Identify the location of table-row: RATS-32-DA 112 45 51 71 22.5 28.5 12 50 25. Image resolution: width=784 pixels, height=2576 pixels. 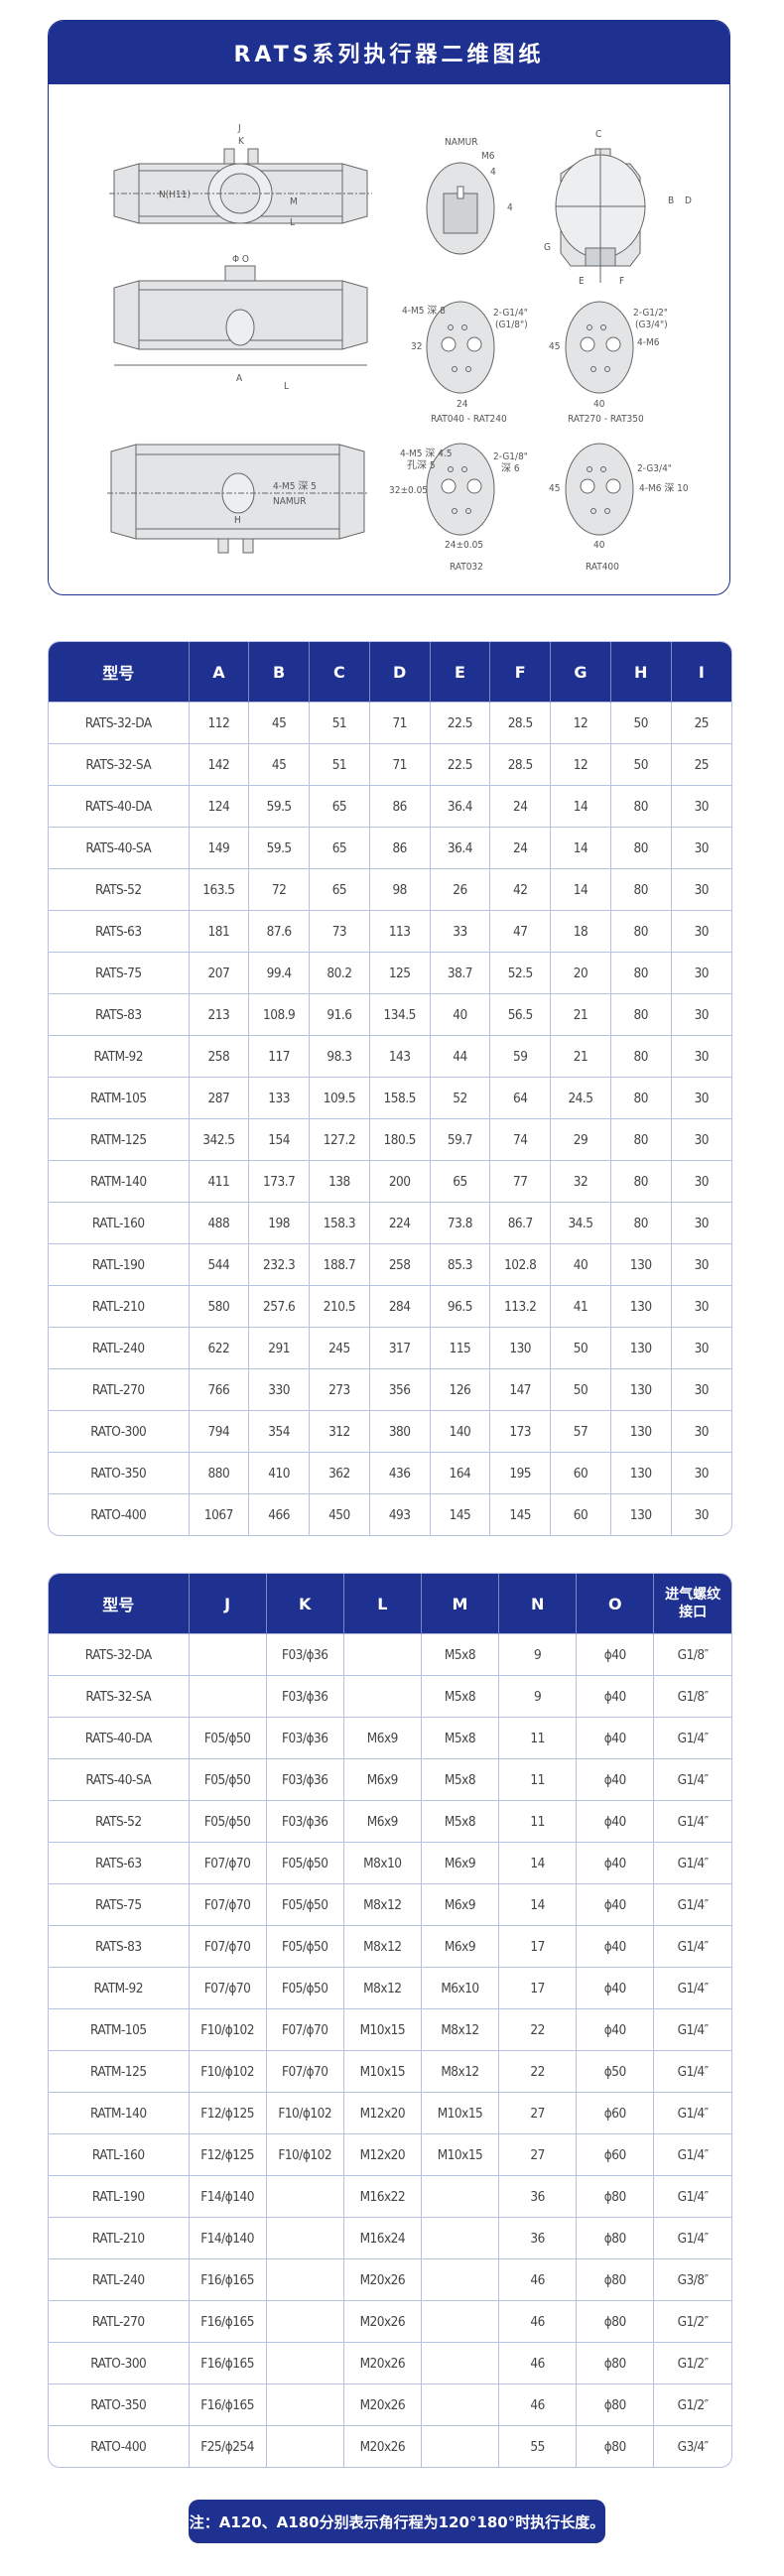
(390, 723).